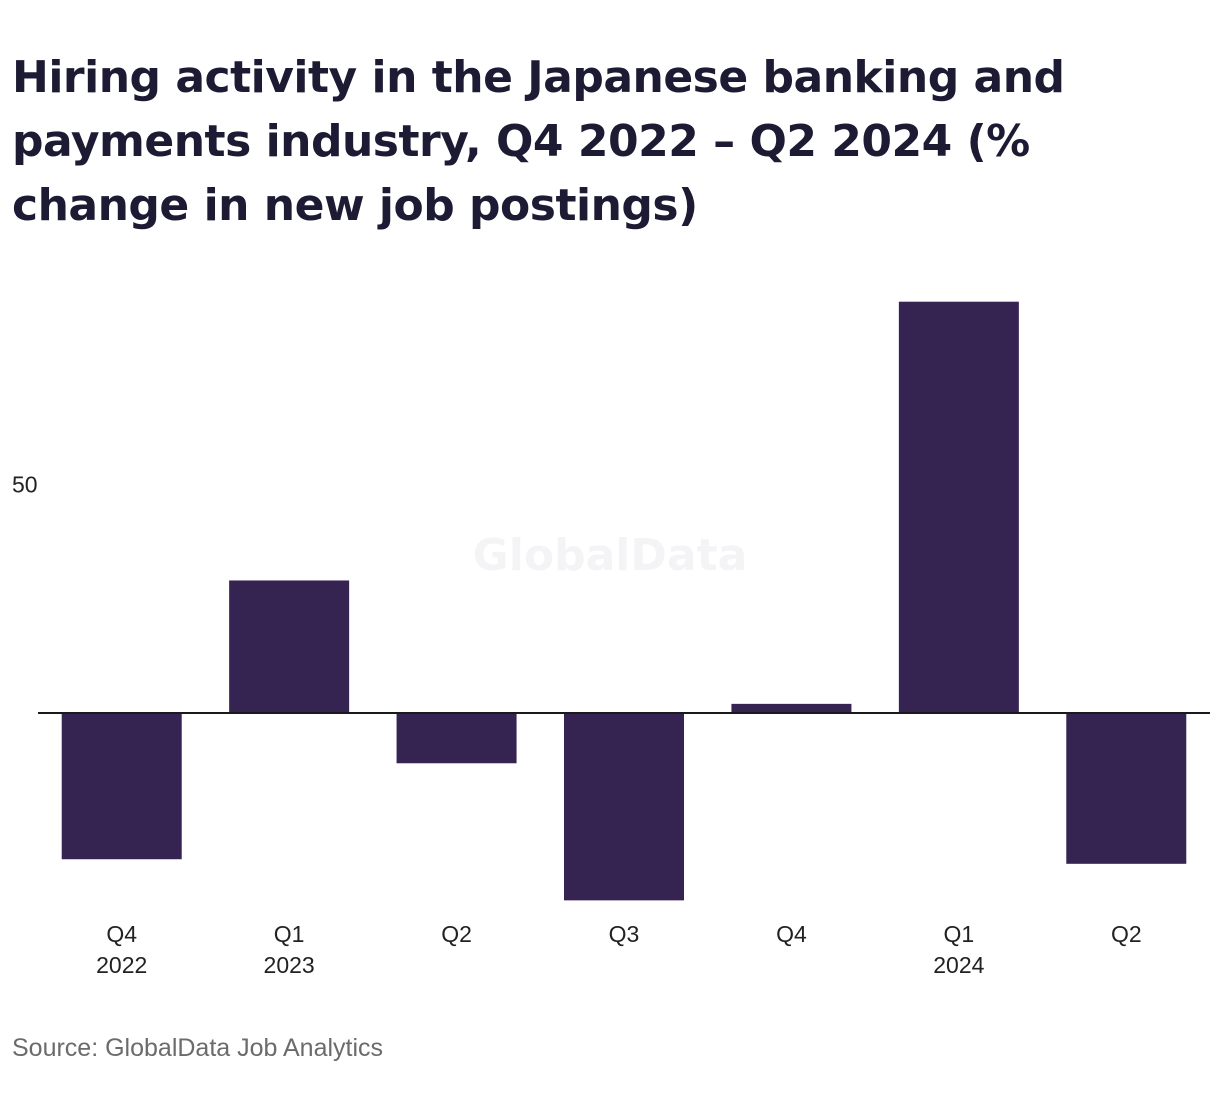 This screenshot has width=1220, height=1108. What do you see at coordinates (958, 965) in the screenshot?
I see `x-tick-label: 2024` at bounding box center [958, 965].